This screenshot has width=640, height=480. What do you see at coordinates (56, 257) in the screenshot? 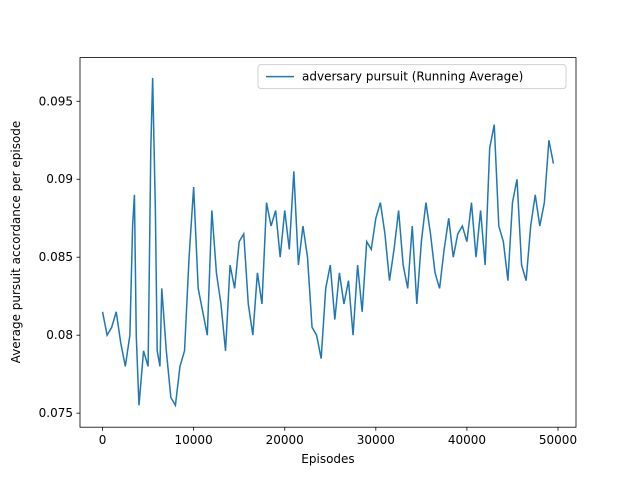
I see `y-tick-label: 0.085` at bounding box center [56, 257].